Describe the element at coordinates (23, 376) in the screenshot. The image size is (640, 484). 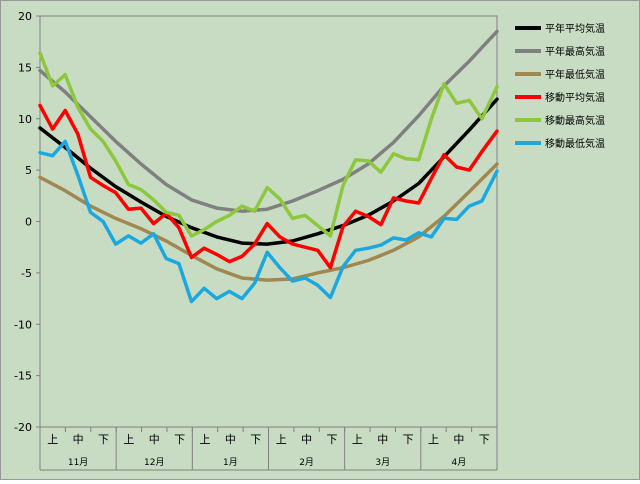
I see `y-tick-label: -15` at that location.